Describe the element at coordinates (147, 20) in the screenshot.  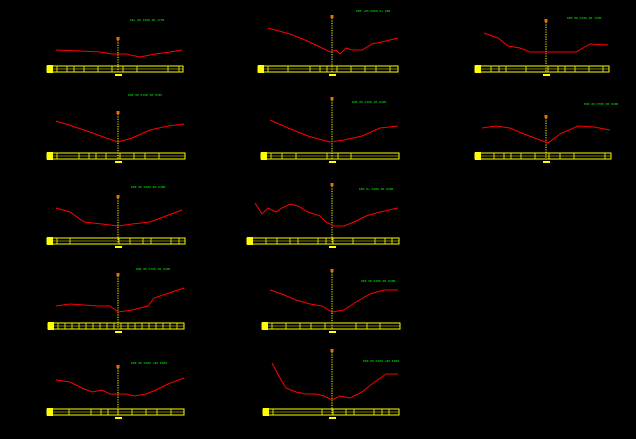
I see `section-label: K0+ 00 1200 00 1750` at that location.